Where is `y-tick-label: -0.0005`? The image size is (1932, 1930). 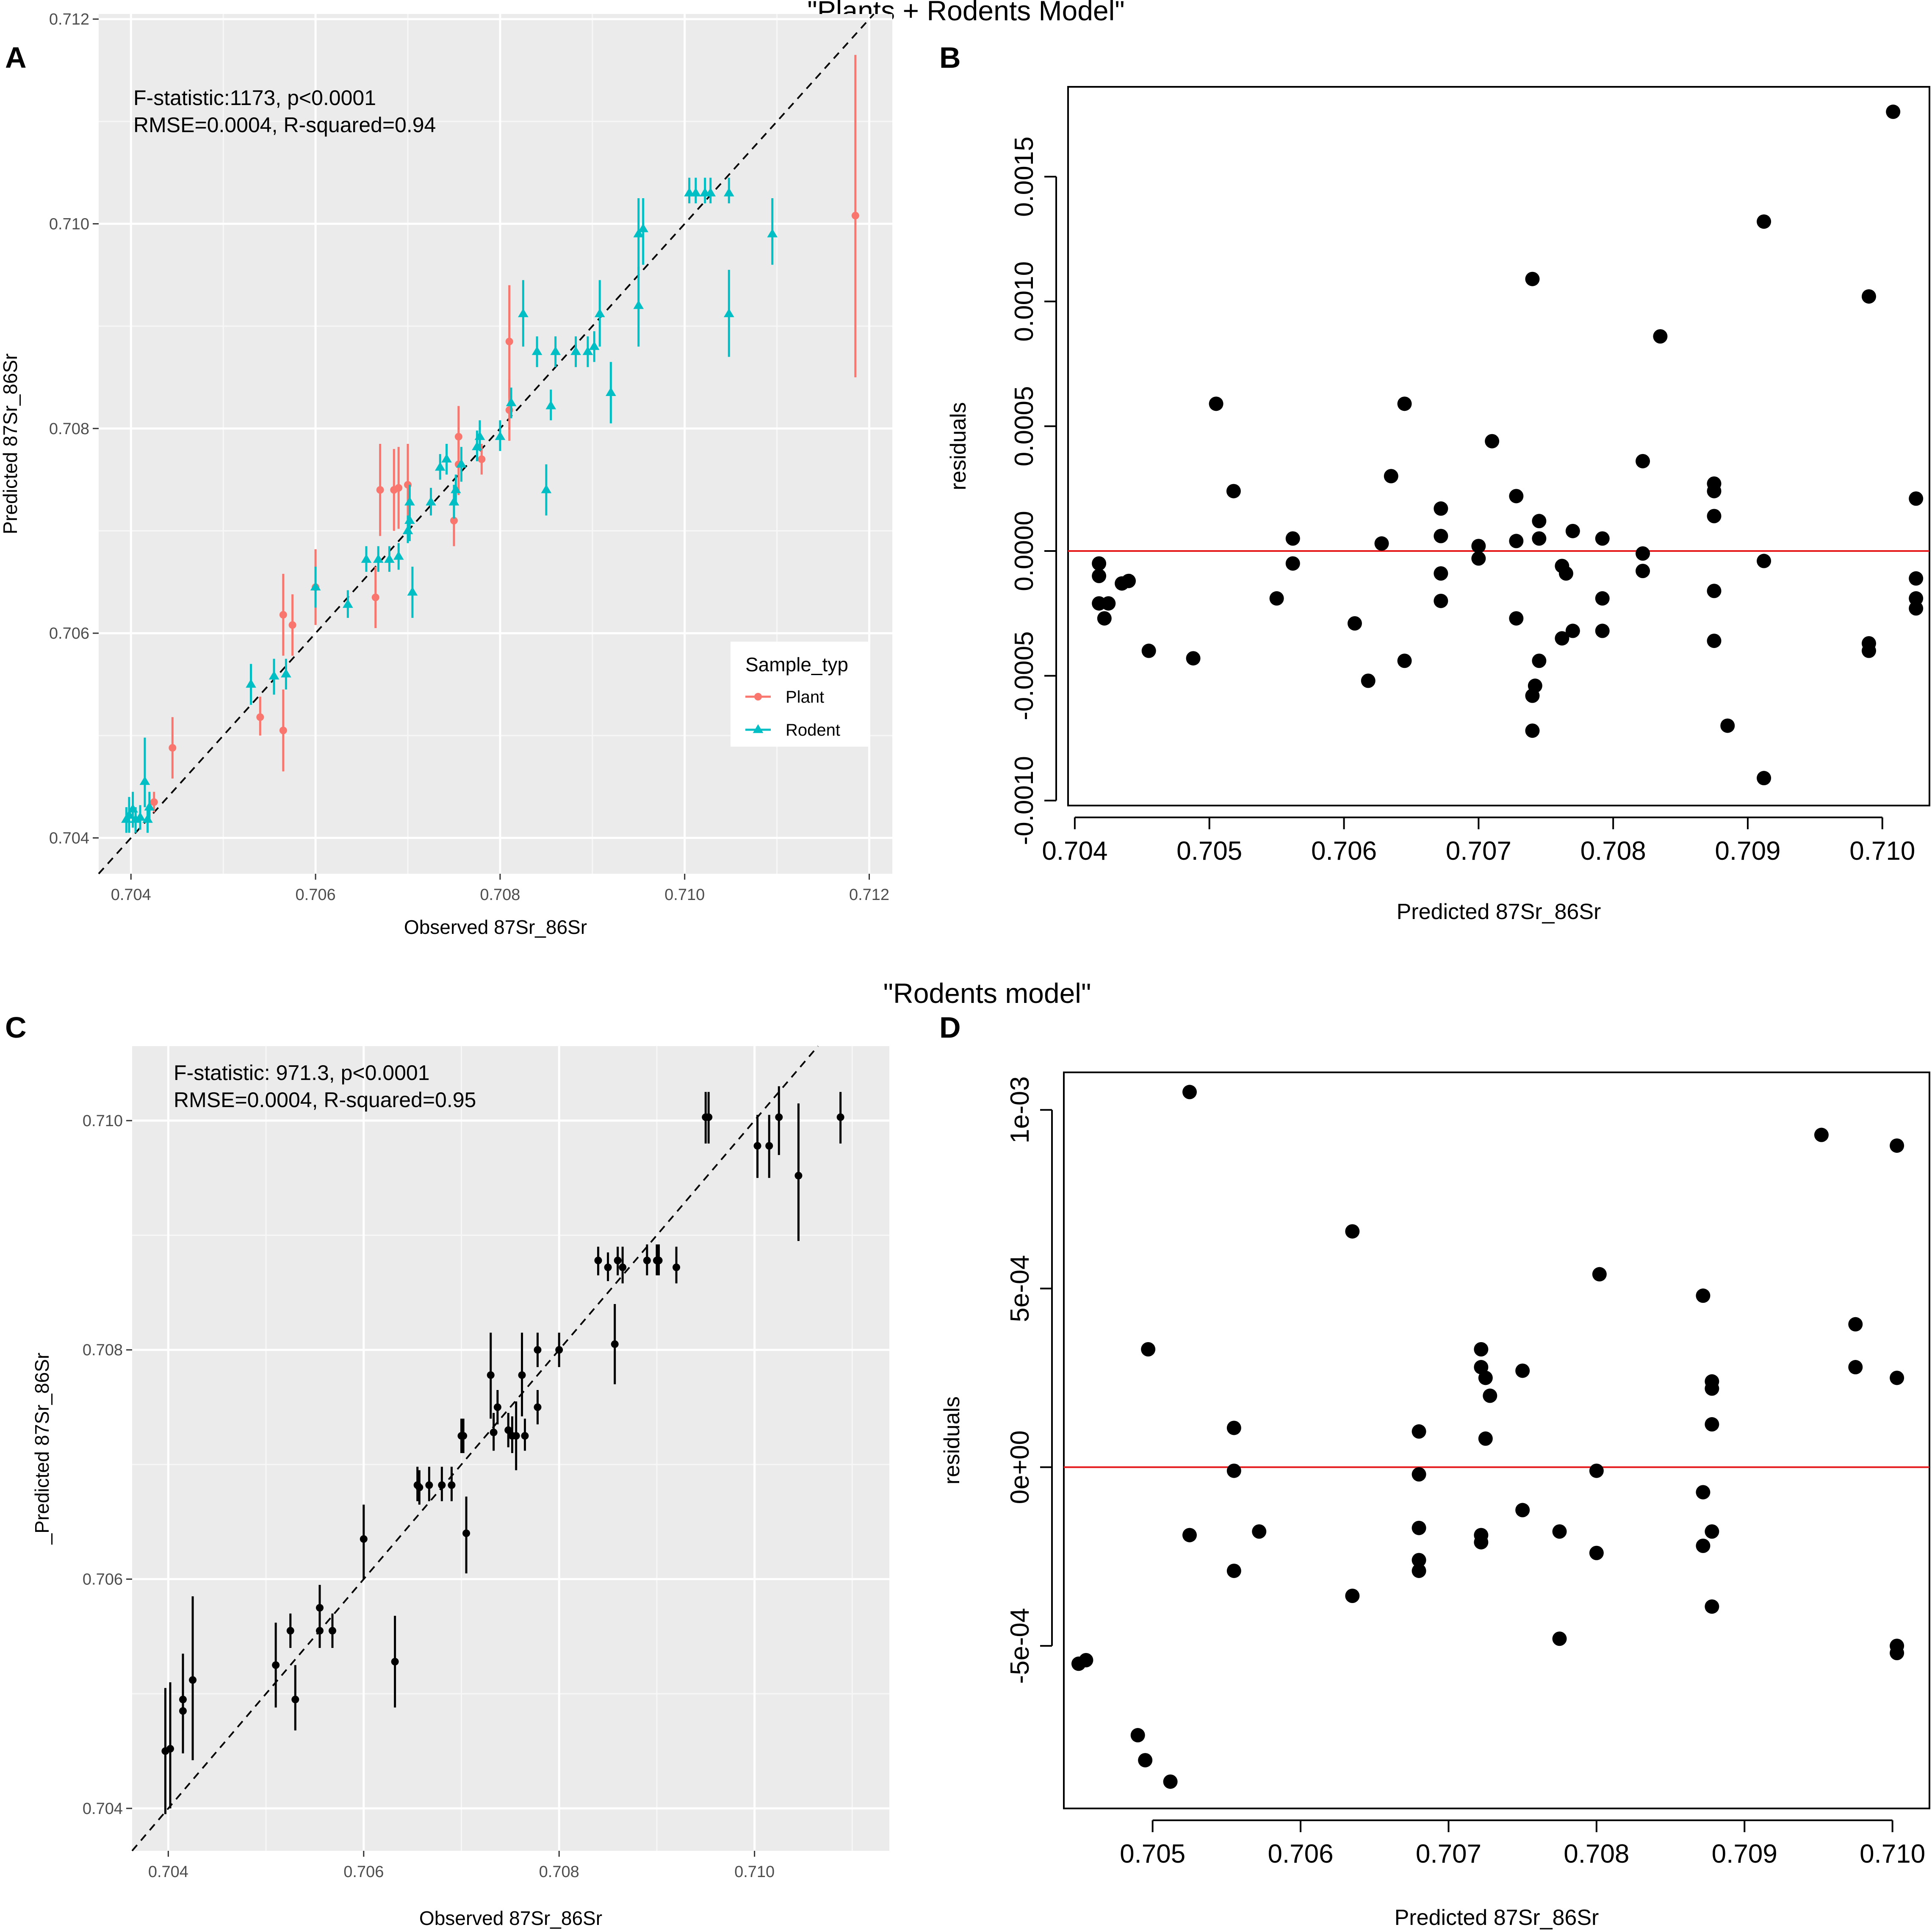
y-tick-label: -0.0005 is located at coordinates (1024, 675).